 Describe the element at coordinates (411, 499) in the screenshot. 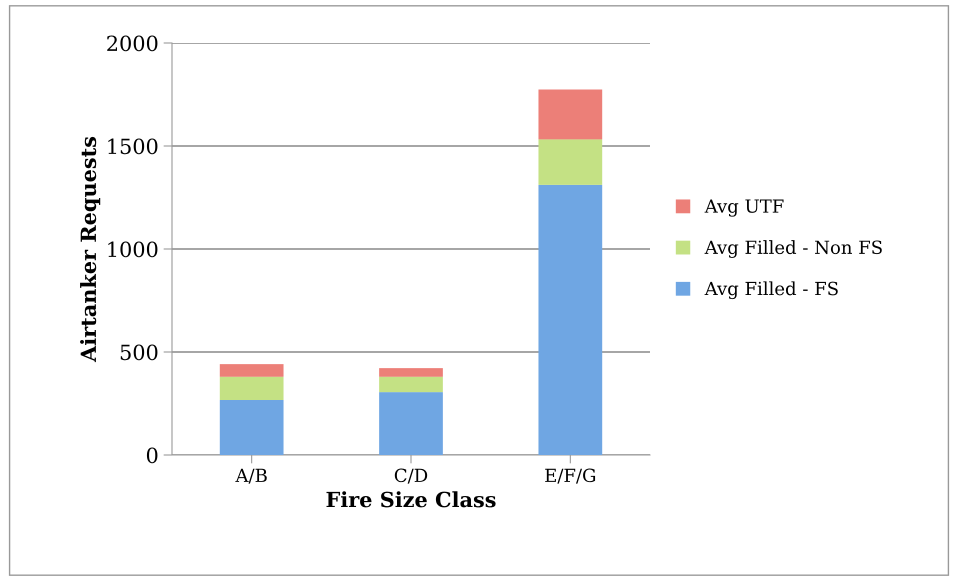

I see `x-axis-title: Fire Size Class` at that location.